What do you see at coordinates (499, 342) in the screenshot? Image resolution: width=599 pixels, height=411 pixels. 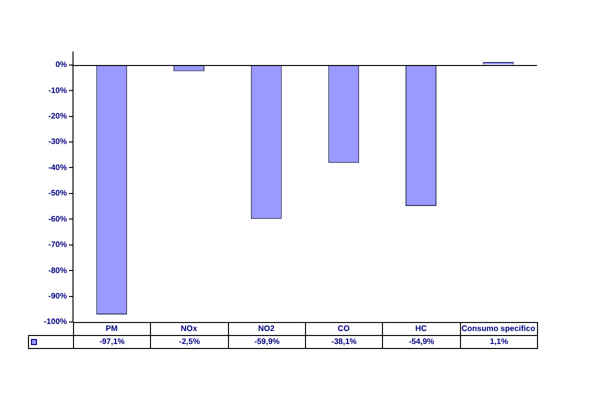 I see `data-label: 1,1%` at bounding box center [499, 342].